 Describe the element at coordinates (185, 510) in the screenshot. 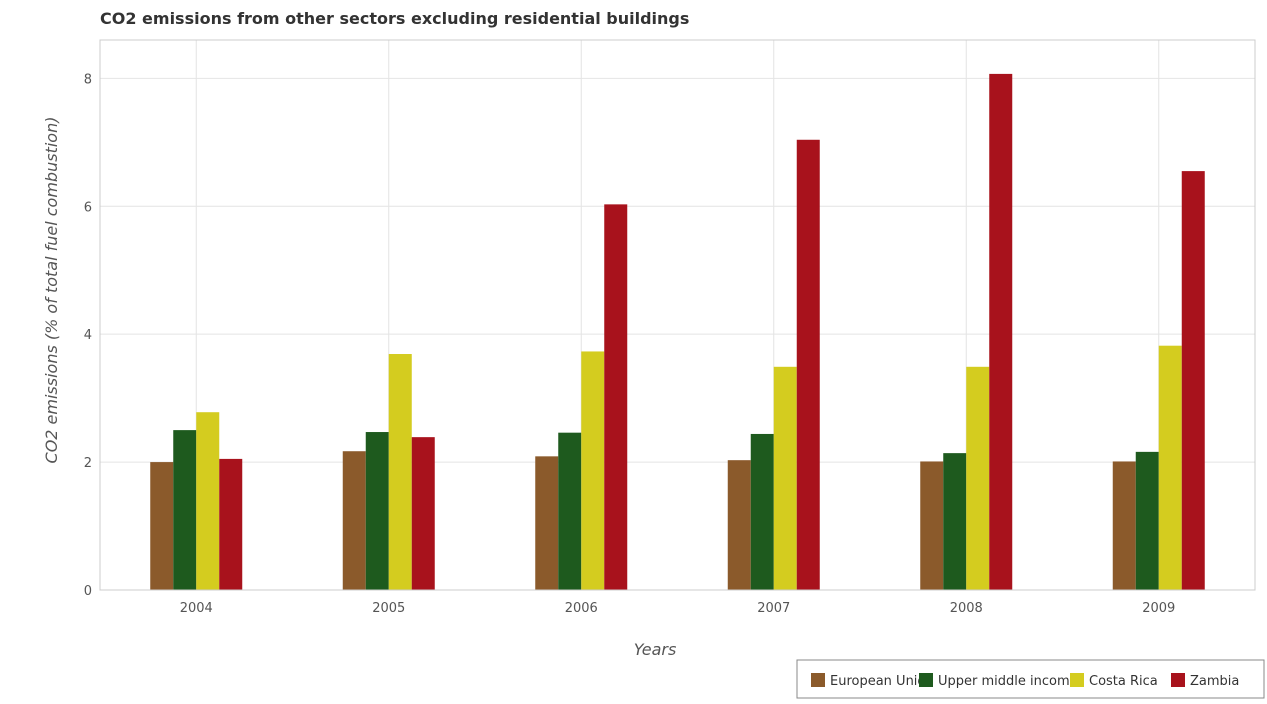

I see `bar-upper-middle-income-2004` at that location.